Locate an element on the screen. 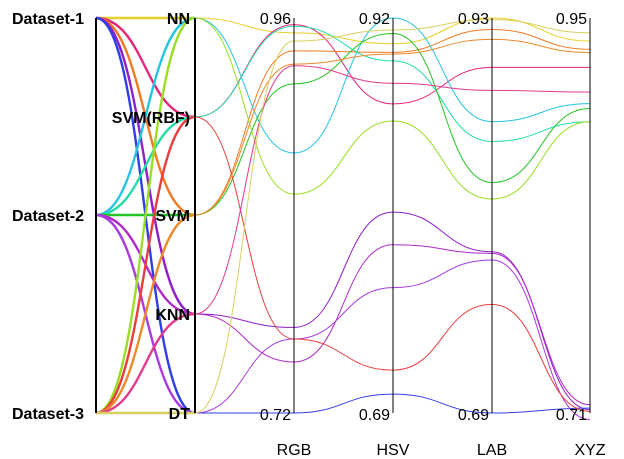 The height and width of the screenshot is (459, 624). axis-min-label-rgb: 0.72 is located at coordinates (275, 415).